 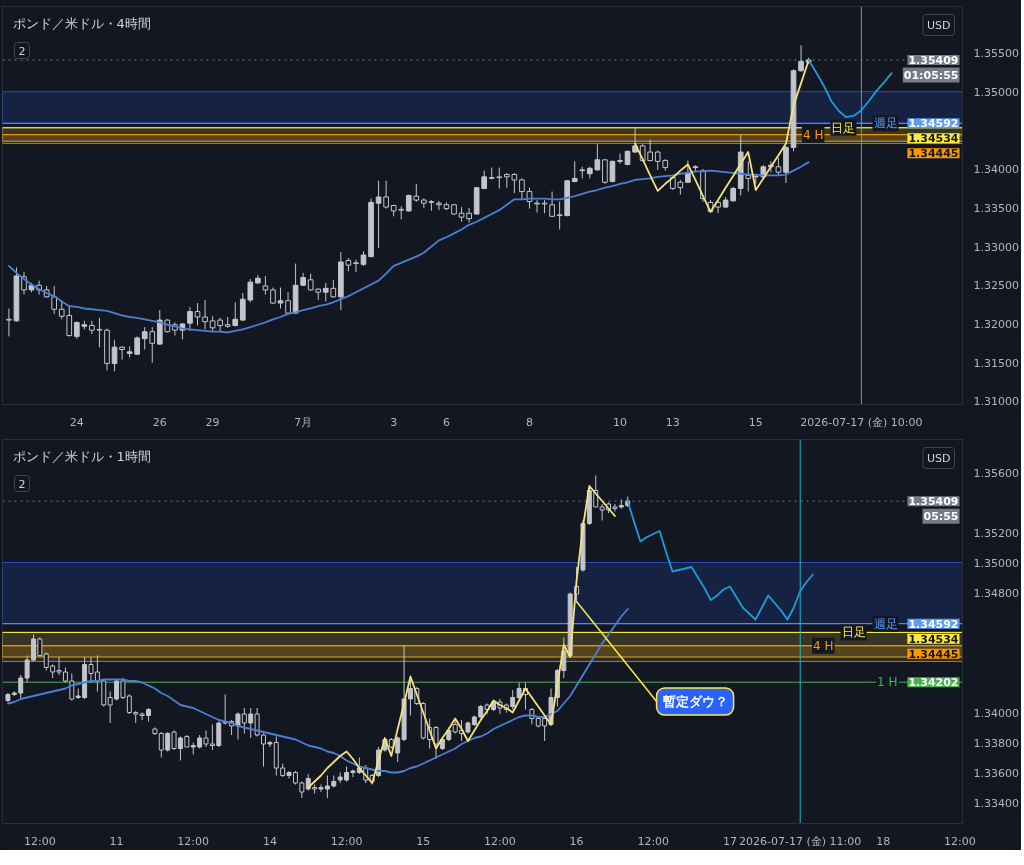 What do you see at coordinates (394, 422) in the screenshot?
I see `x-tick-label: 3` at bounding box center [394, 422].